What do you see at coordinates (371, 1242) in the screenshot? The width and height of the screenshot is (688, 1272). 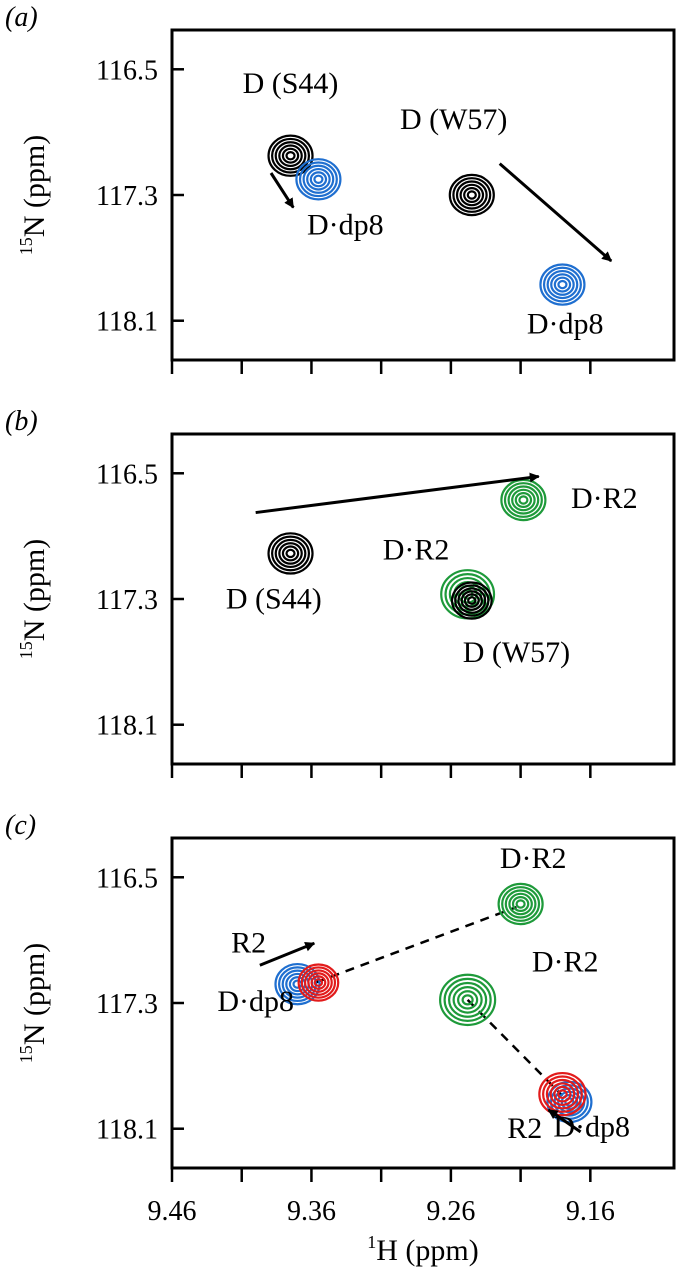 I see `x-axis-label-superscript: 1` at bounding box center [371, 1242].